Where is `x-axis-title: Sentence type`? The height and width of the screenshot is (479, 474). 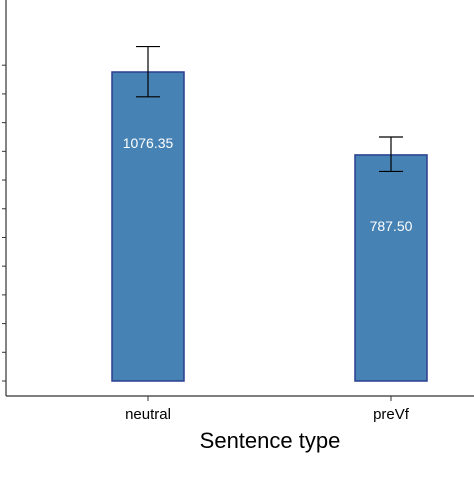 x-axis-title: Sentence type is located at coordinates (270, 440).